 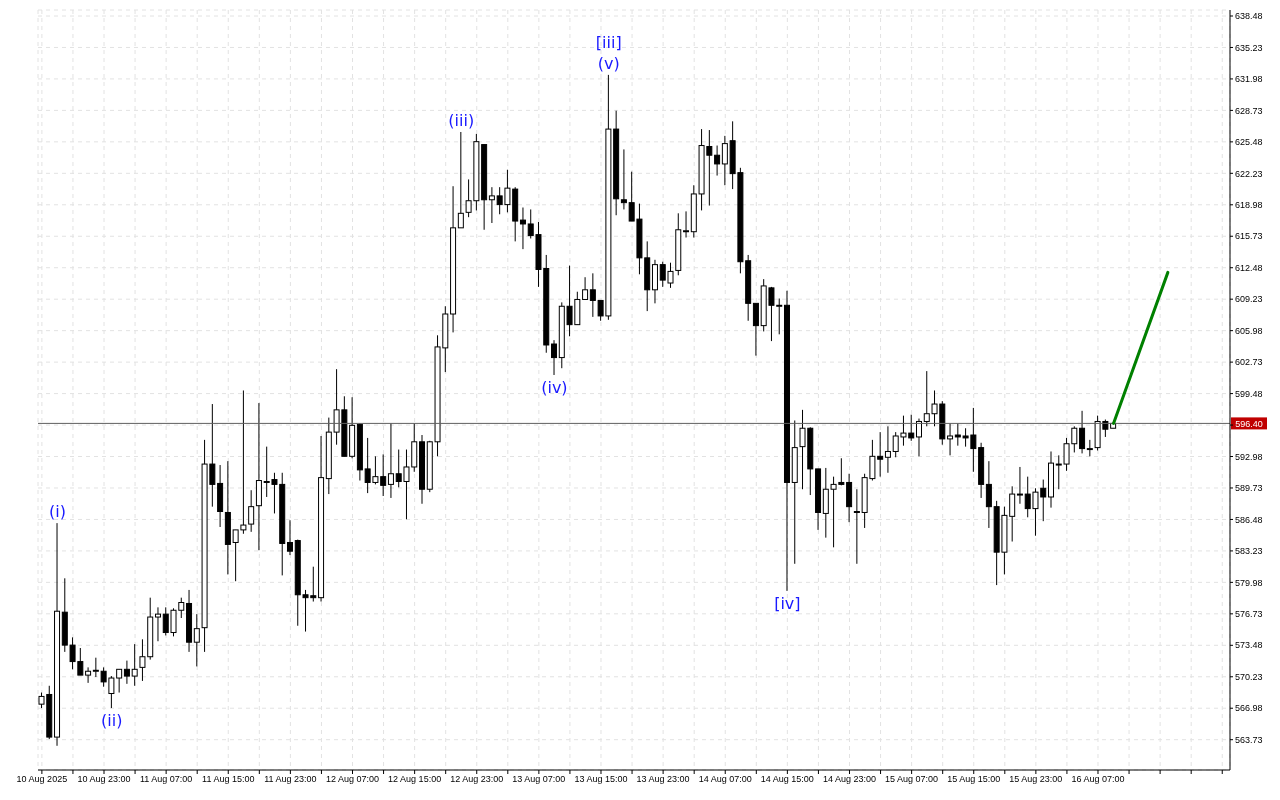 I want to click on y-tick-label: 635.23, so click(x=1249, y=47).